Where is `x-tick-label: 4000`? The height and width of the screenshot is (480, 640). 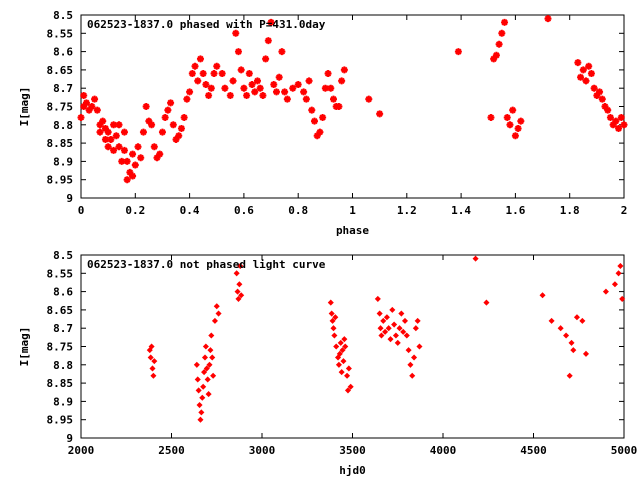 x-tick-label: 4000 is located at coordinates (443, 450).